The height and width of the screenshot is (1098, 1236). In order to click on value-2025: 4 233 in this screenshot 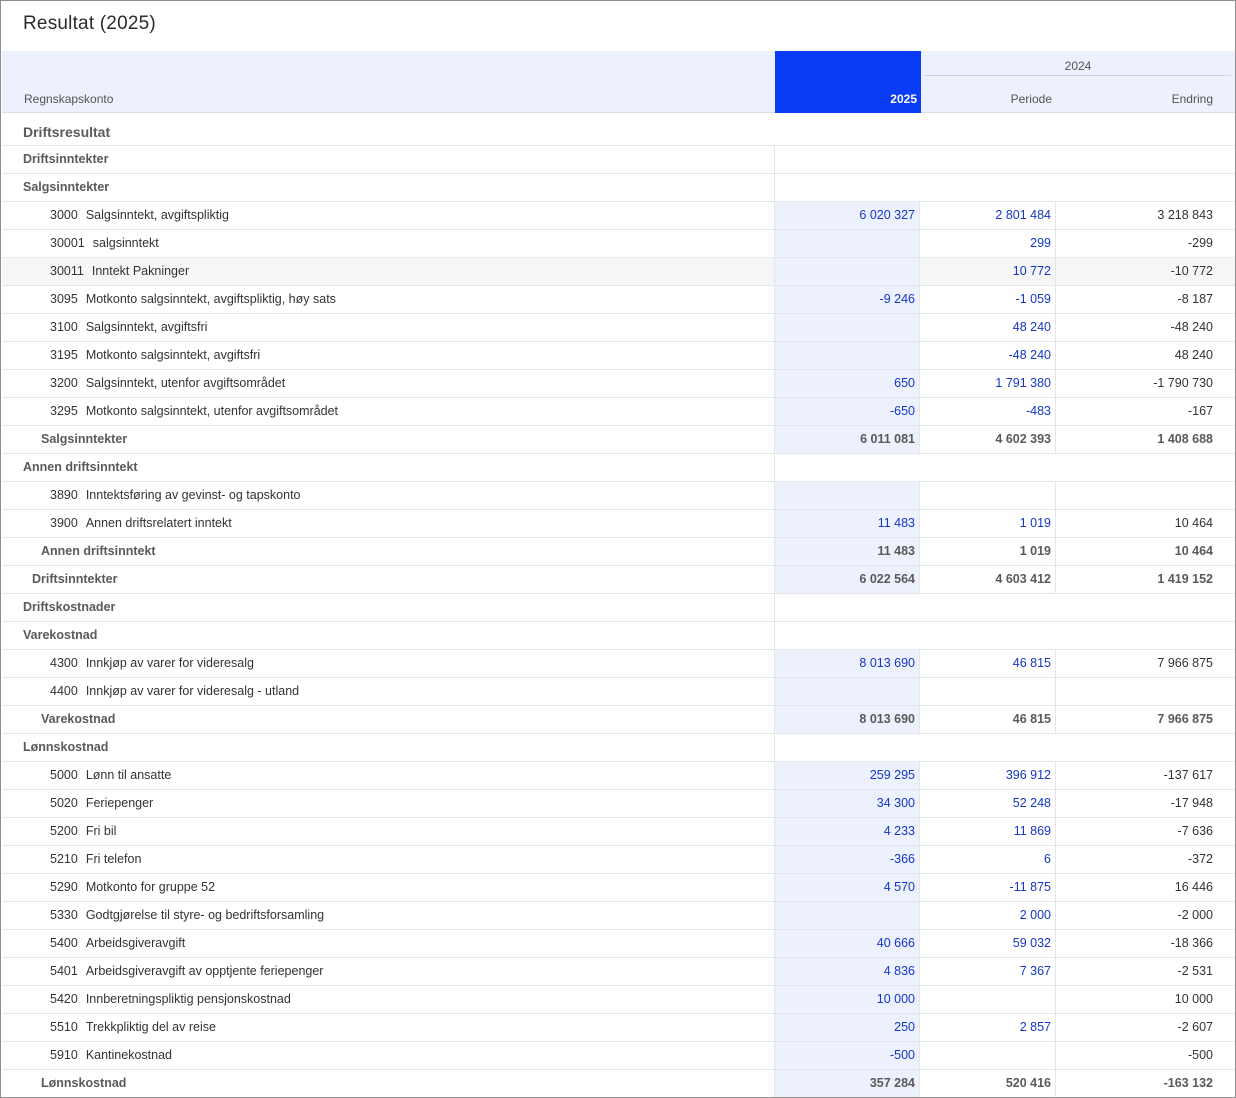, I will do `click(847, 831)`.